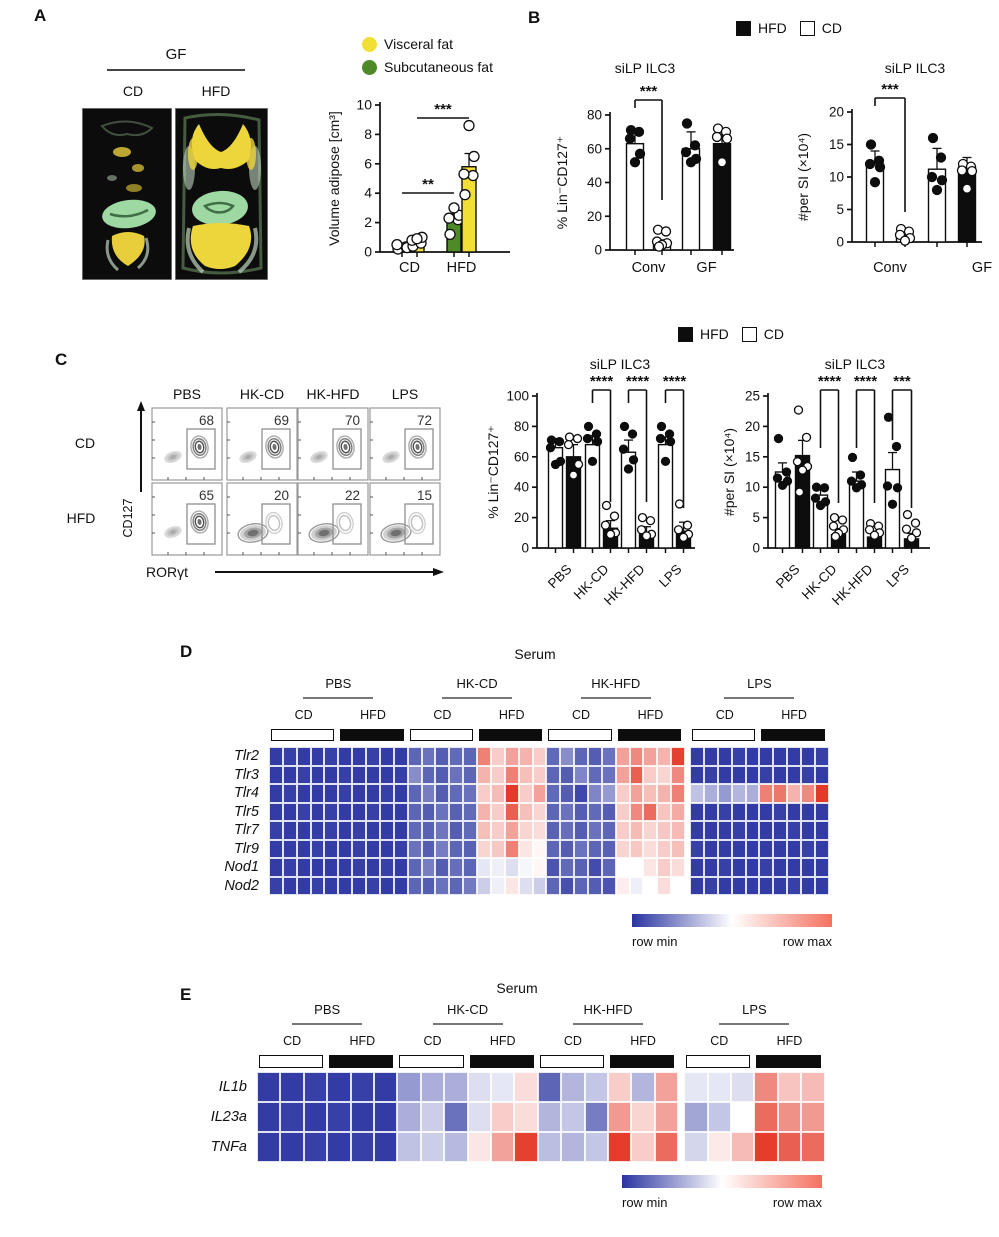 The height and width of the screenshot is (1237, 999). What do you see at coordinates (650, 715) in the screenshot?
I see `heatmap-subgroup-label: HFD` at bounding box center [650, 715].